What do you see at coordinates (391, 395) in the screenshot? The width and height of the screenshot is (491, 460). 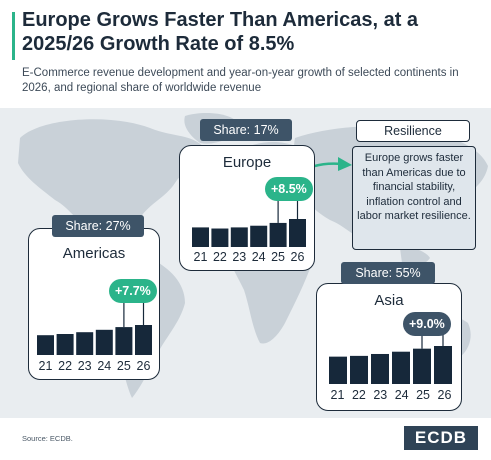 I see `asia-year-labels: 21 22 23 24 25 26` at bounding box center [391, 395].